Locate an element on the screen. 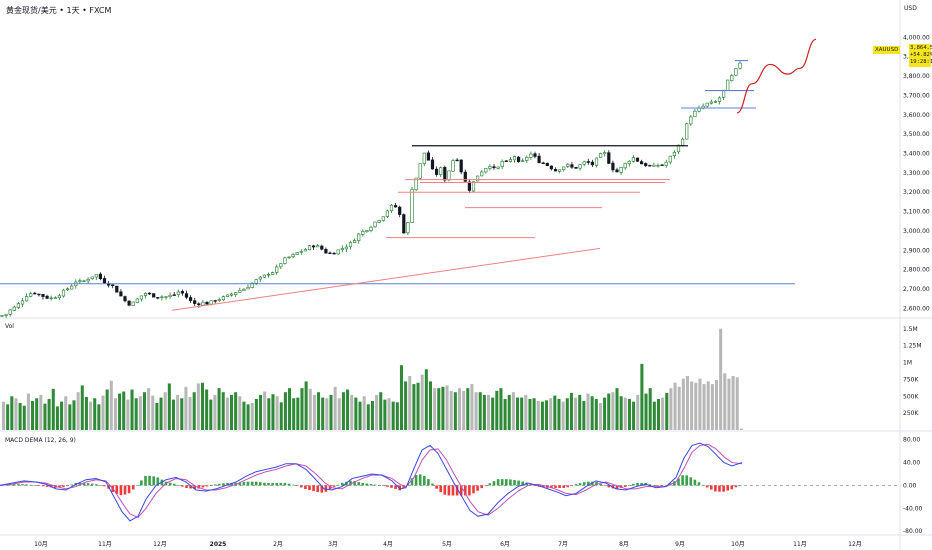 This screenshot has width=932, height=550. volume-pane-title: Vol is located at coordinates (9, 326).